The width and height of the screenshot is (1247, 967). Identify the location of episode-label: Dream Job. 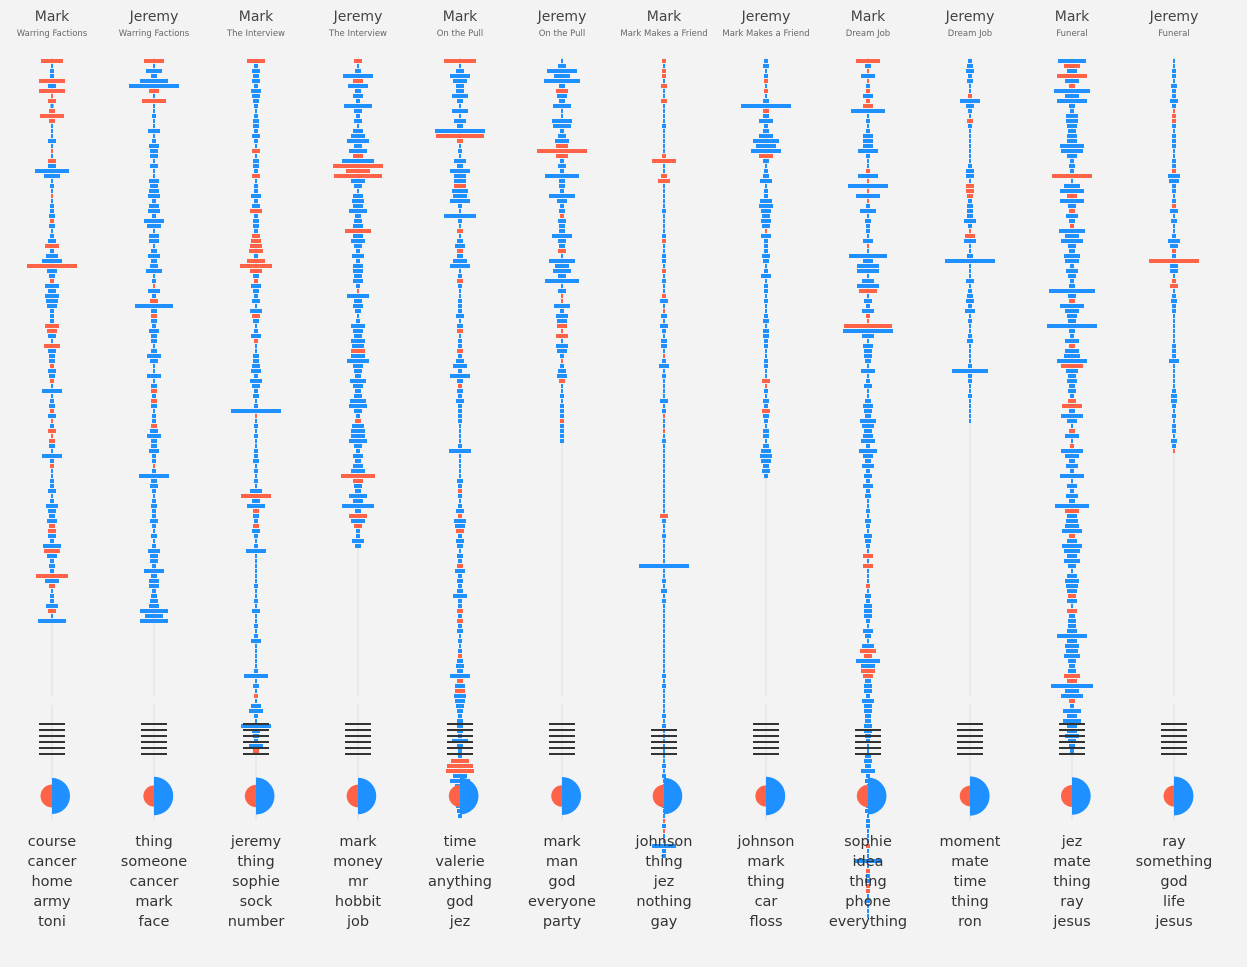
(868, 34).